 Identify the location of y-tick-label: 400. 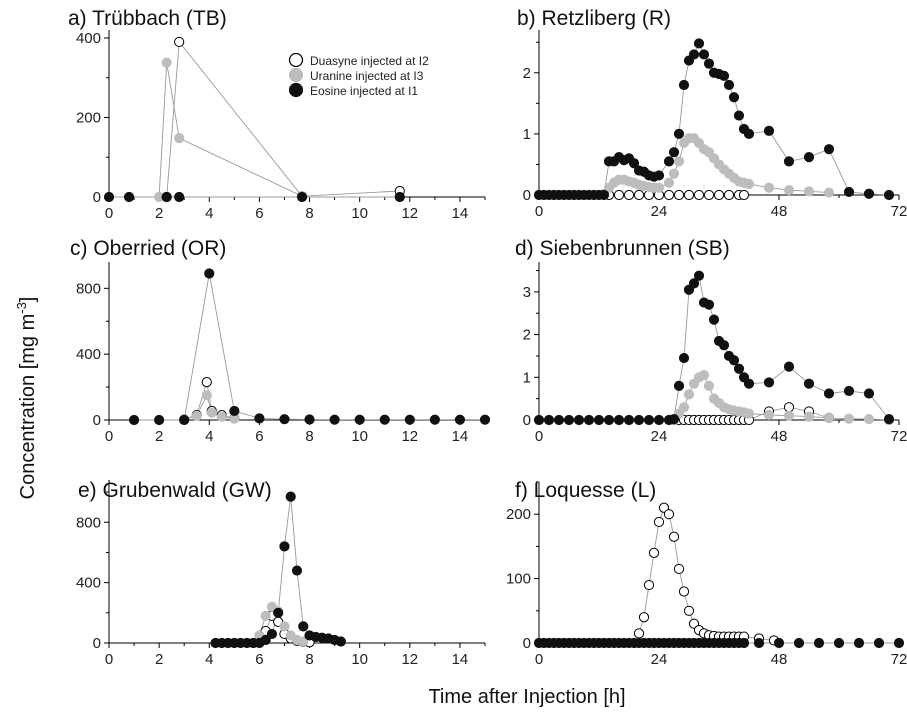
(88, 583).